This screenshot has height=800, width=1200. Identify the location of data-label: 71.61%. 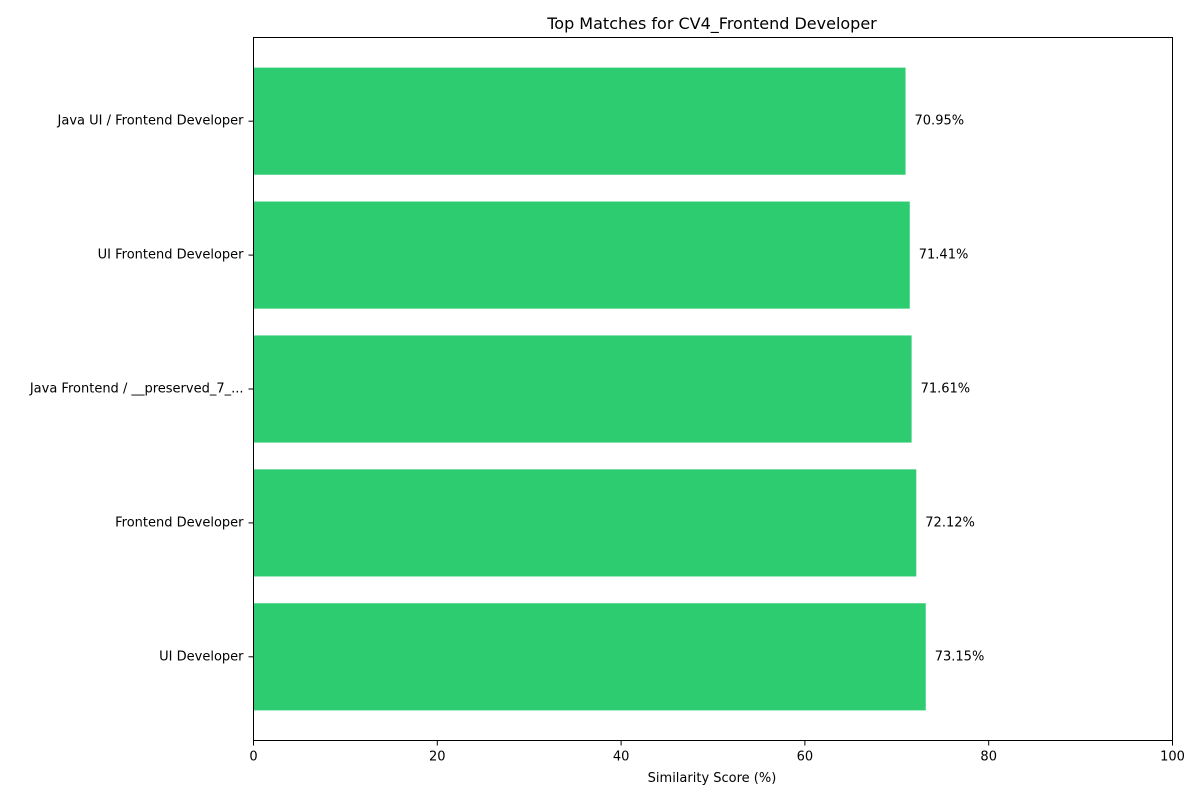
(946, 389).